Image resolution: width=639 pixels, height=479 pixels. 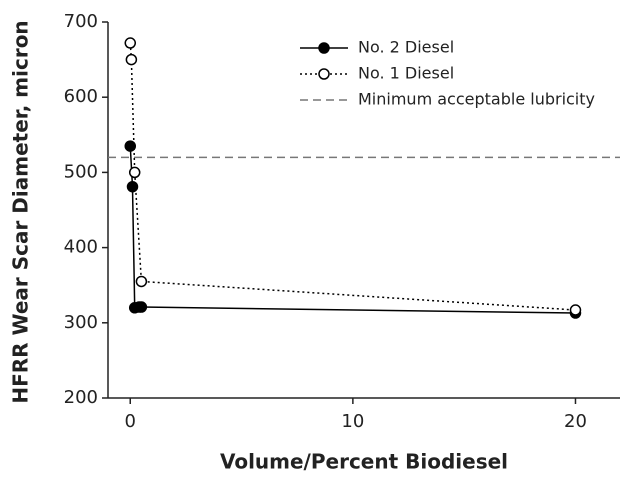 What do you see at coordinates (81, 247) in the screenshot?
I see `y-tick-label: 400` at bounding box center [81, 247].